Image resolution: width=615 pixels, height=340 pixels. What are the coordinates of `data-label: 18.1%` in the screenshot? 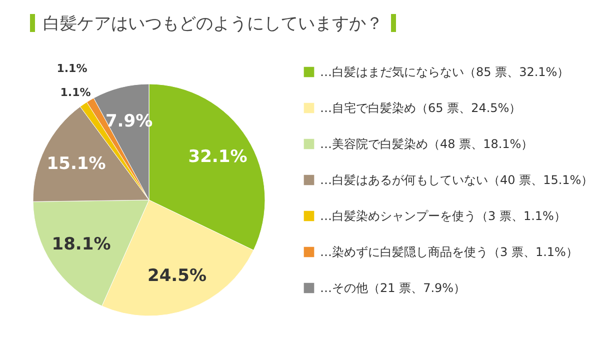 It's located at (81, 244).